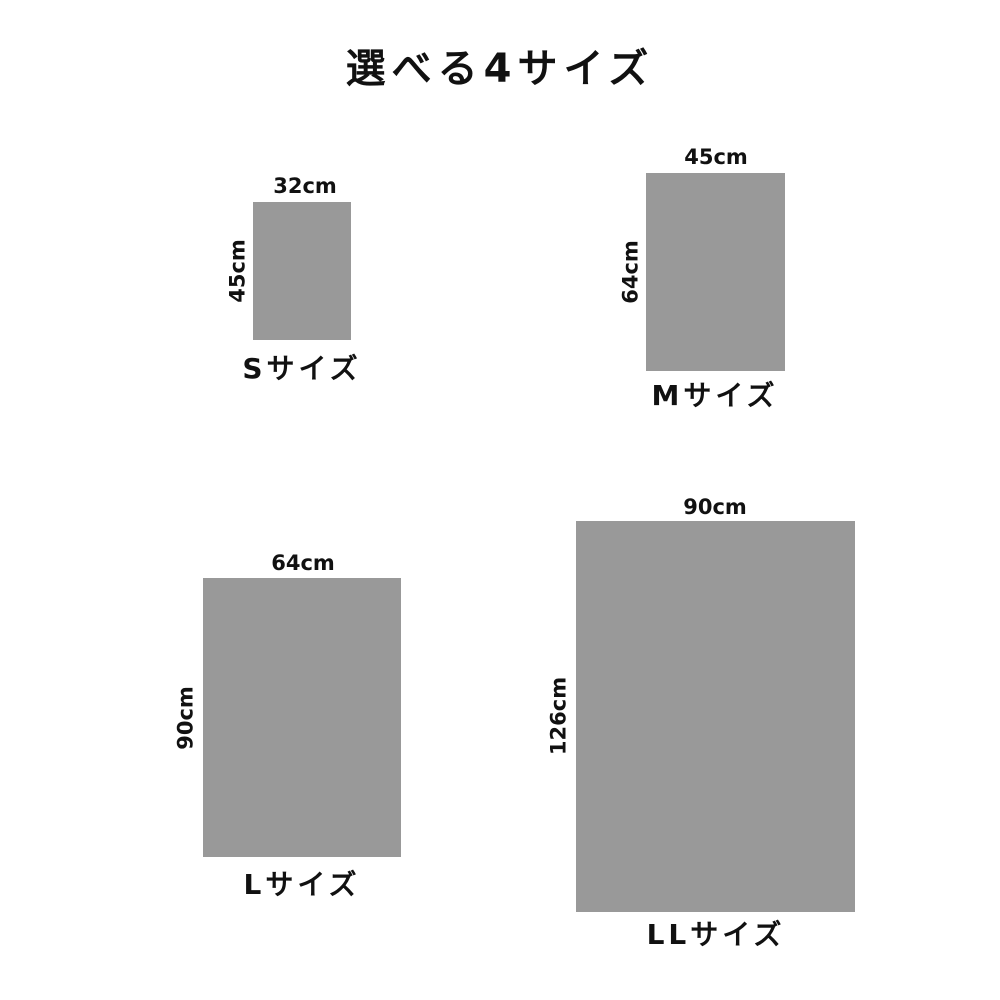  Describe the element at coordinates (715, 395) in the screenshot. I see `size-m-name: Mサイズ` at that location.